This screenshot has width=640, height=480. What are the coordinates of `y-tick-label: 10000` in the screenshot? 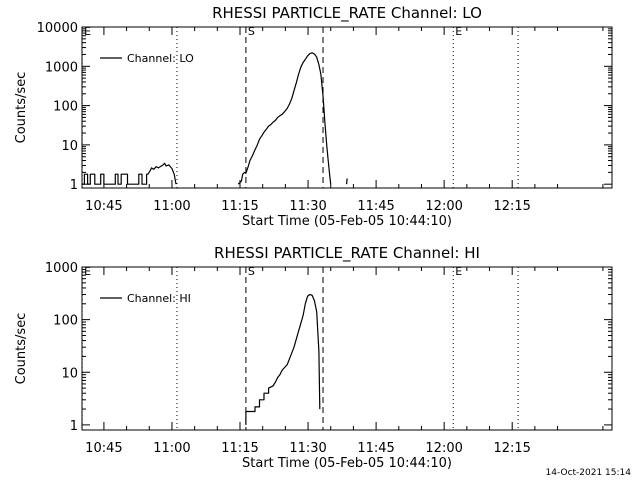 It's located at (57, 28).